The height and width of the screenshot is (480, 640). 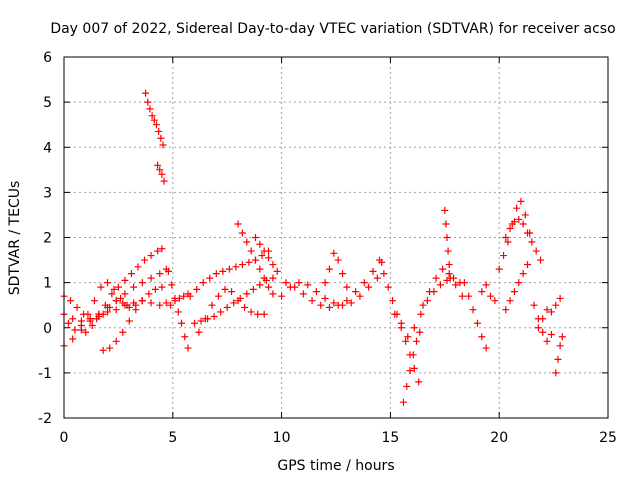 What do you see at coordinates (338, 438) in the screenshot?
I see `x-tick-labels: 0 5 10 15 20 25` at bounding box center [338, 438].